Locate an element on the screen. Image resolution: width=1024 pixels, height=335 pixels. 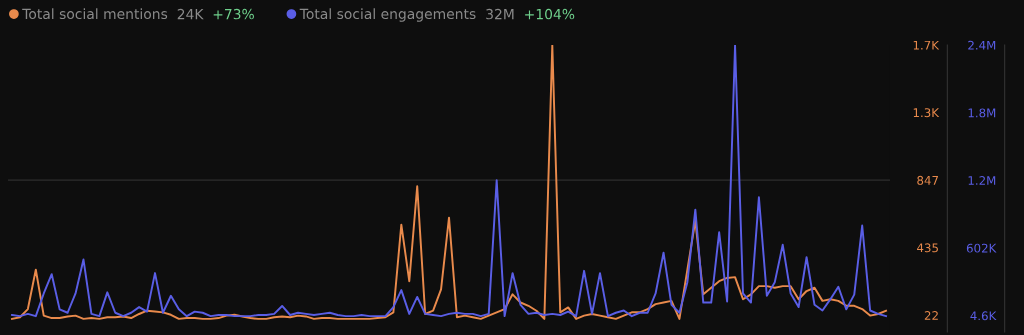
y2-tick-label: 1.2M is located at coordinates (982, 180).